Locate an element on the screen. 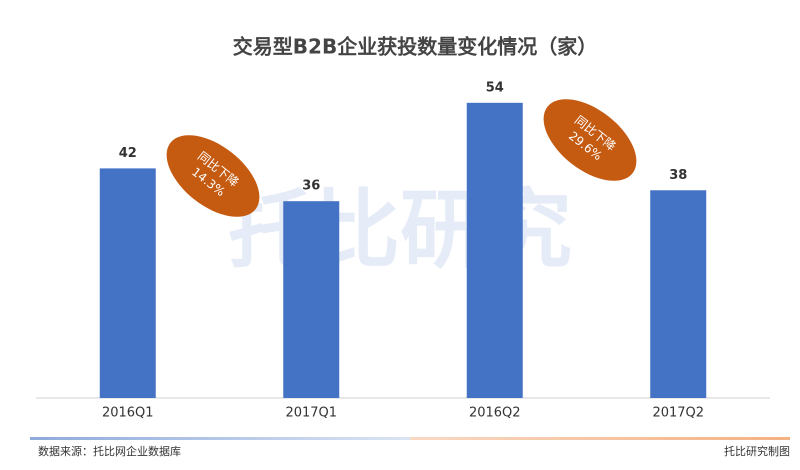 This screenshot has height=470, width=800. x-tick-label: 2017Q2 is located at coordinates (678, 413).